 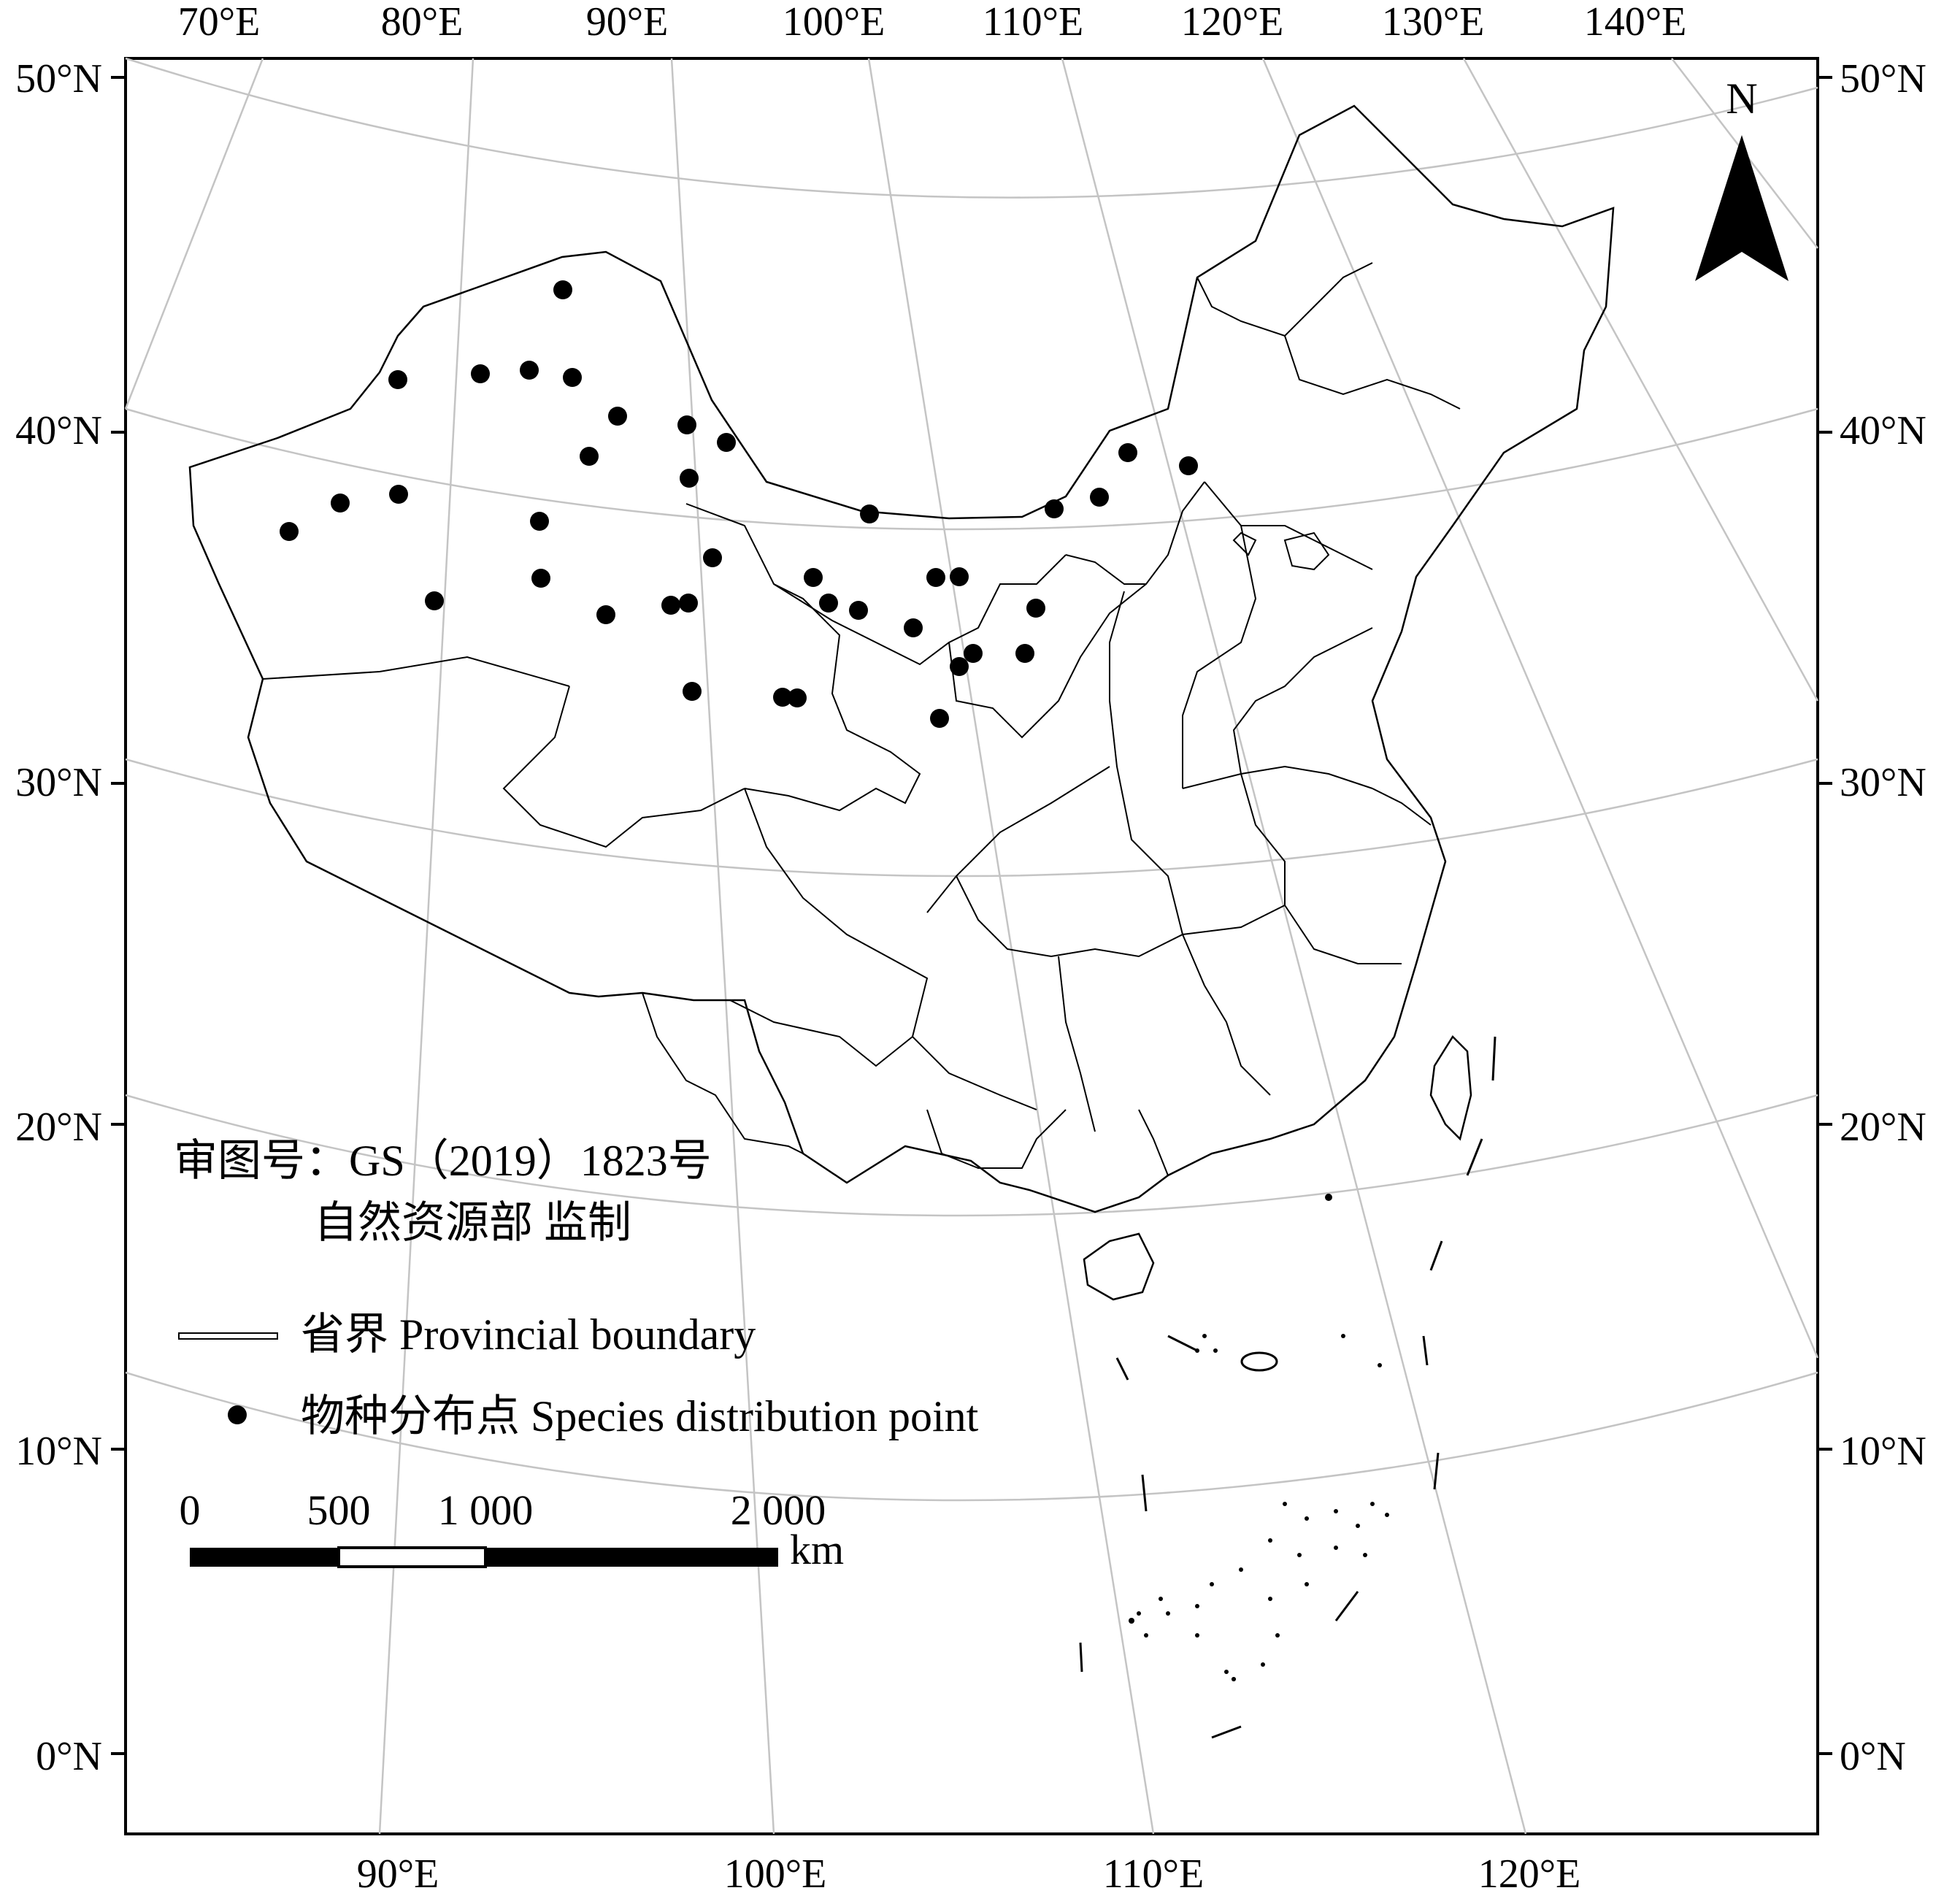 I want to click on north-arrow-icon, so click(x=1742, y=208).